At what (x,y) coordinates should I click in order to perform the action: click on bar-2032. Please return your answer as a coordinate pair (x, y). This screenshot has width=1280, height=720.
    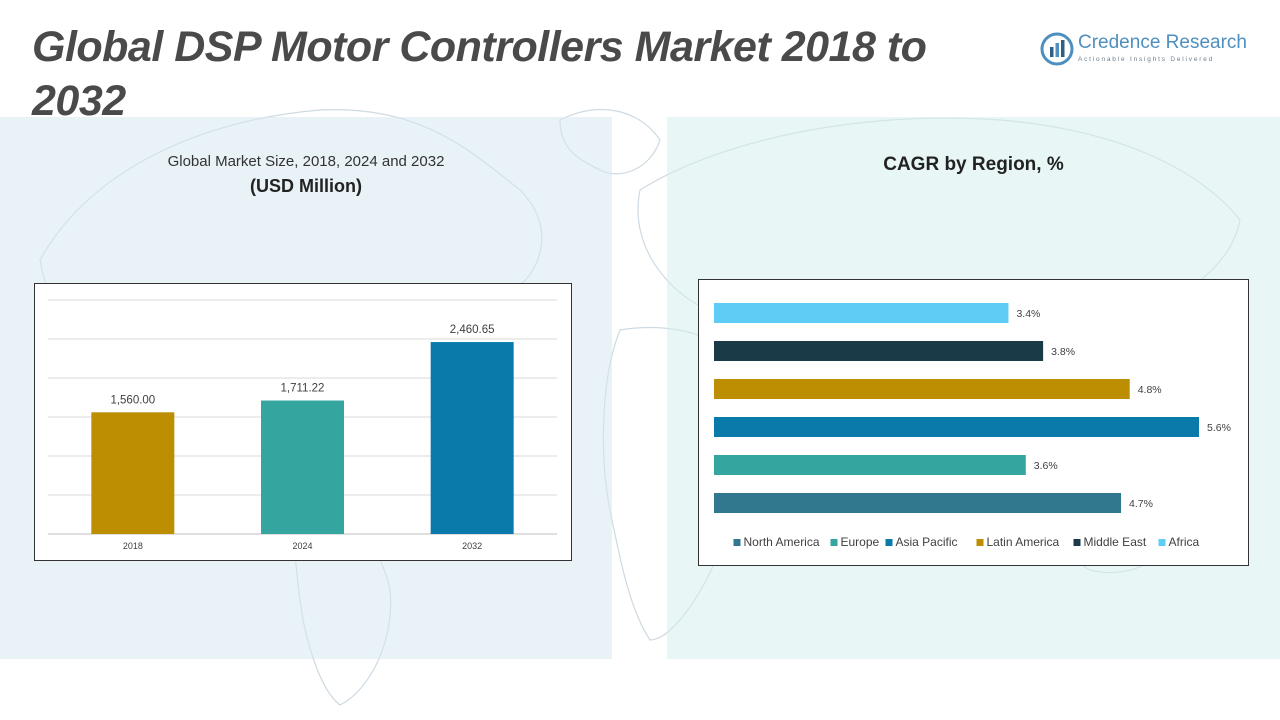
    Looking at the image, I should click on (472, 438).